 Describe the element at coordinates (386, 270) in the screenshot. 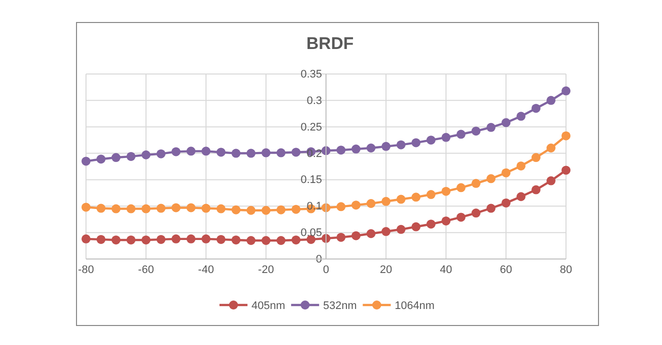

I see `x-tick-label: 20` at that location.